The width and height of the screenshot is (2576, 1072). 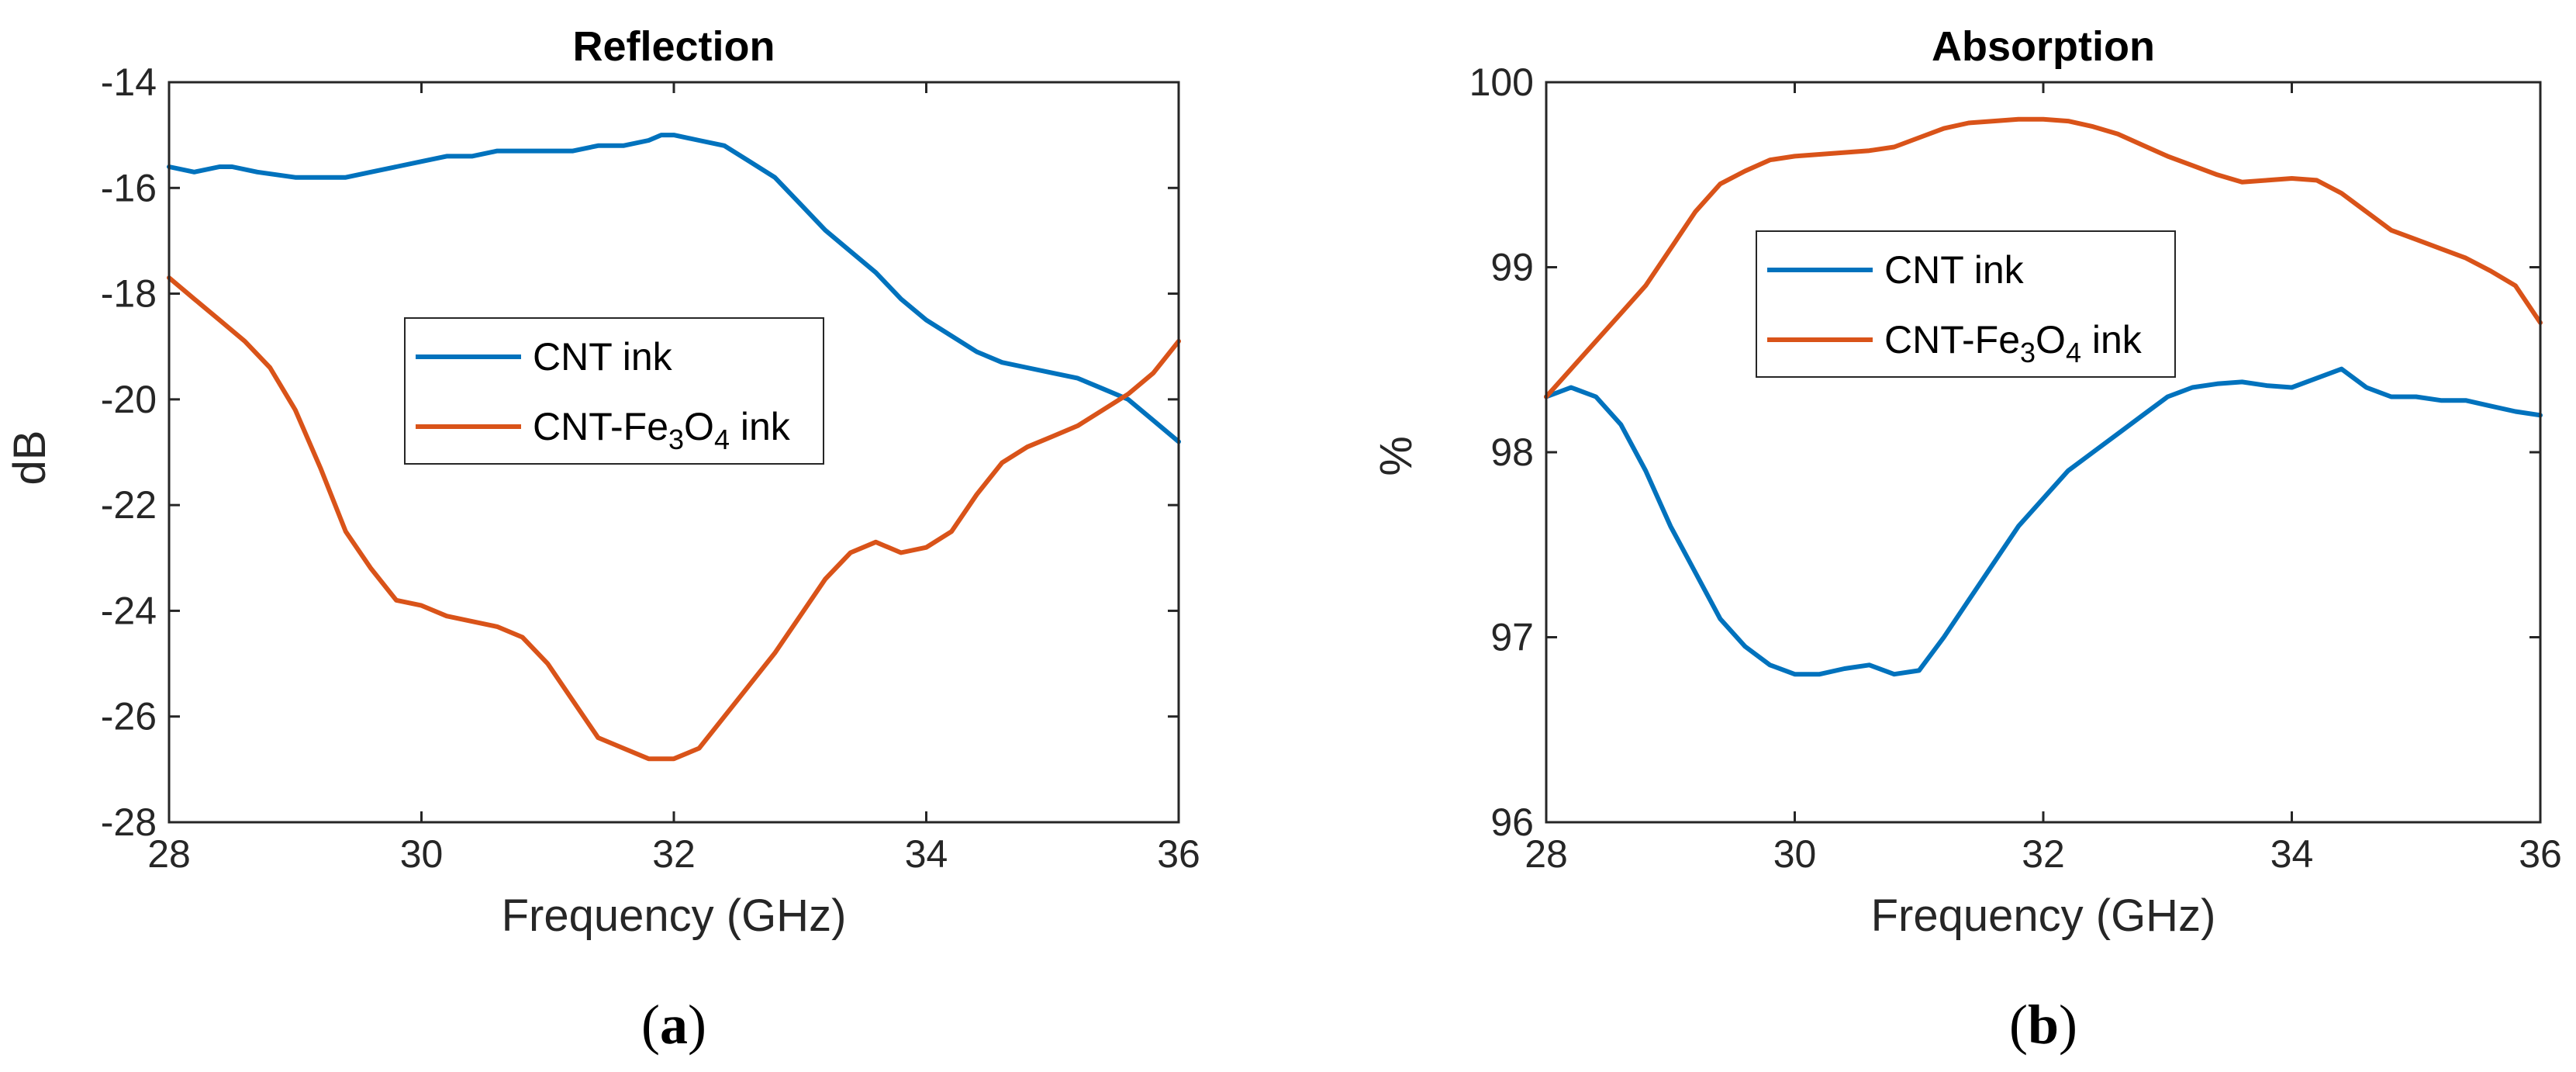 I want to click on absorption-x-tick-label: 28, so click(x=1547, y=854).